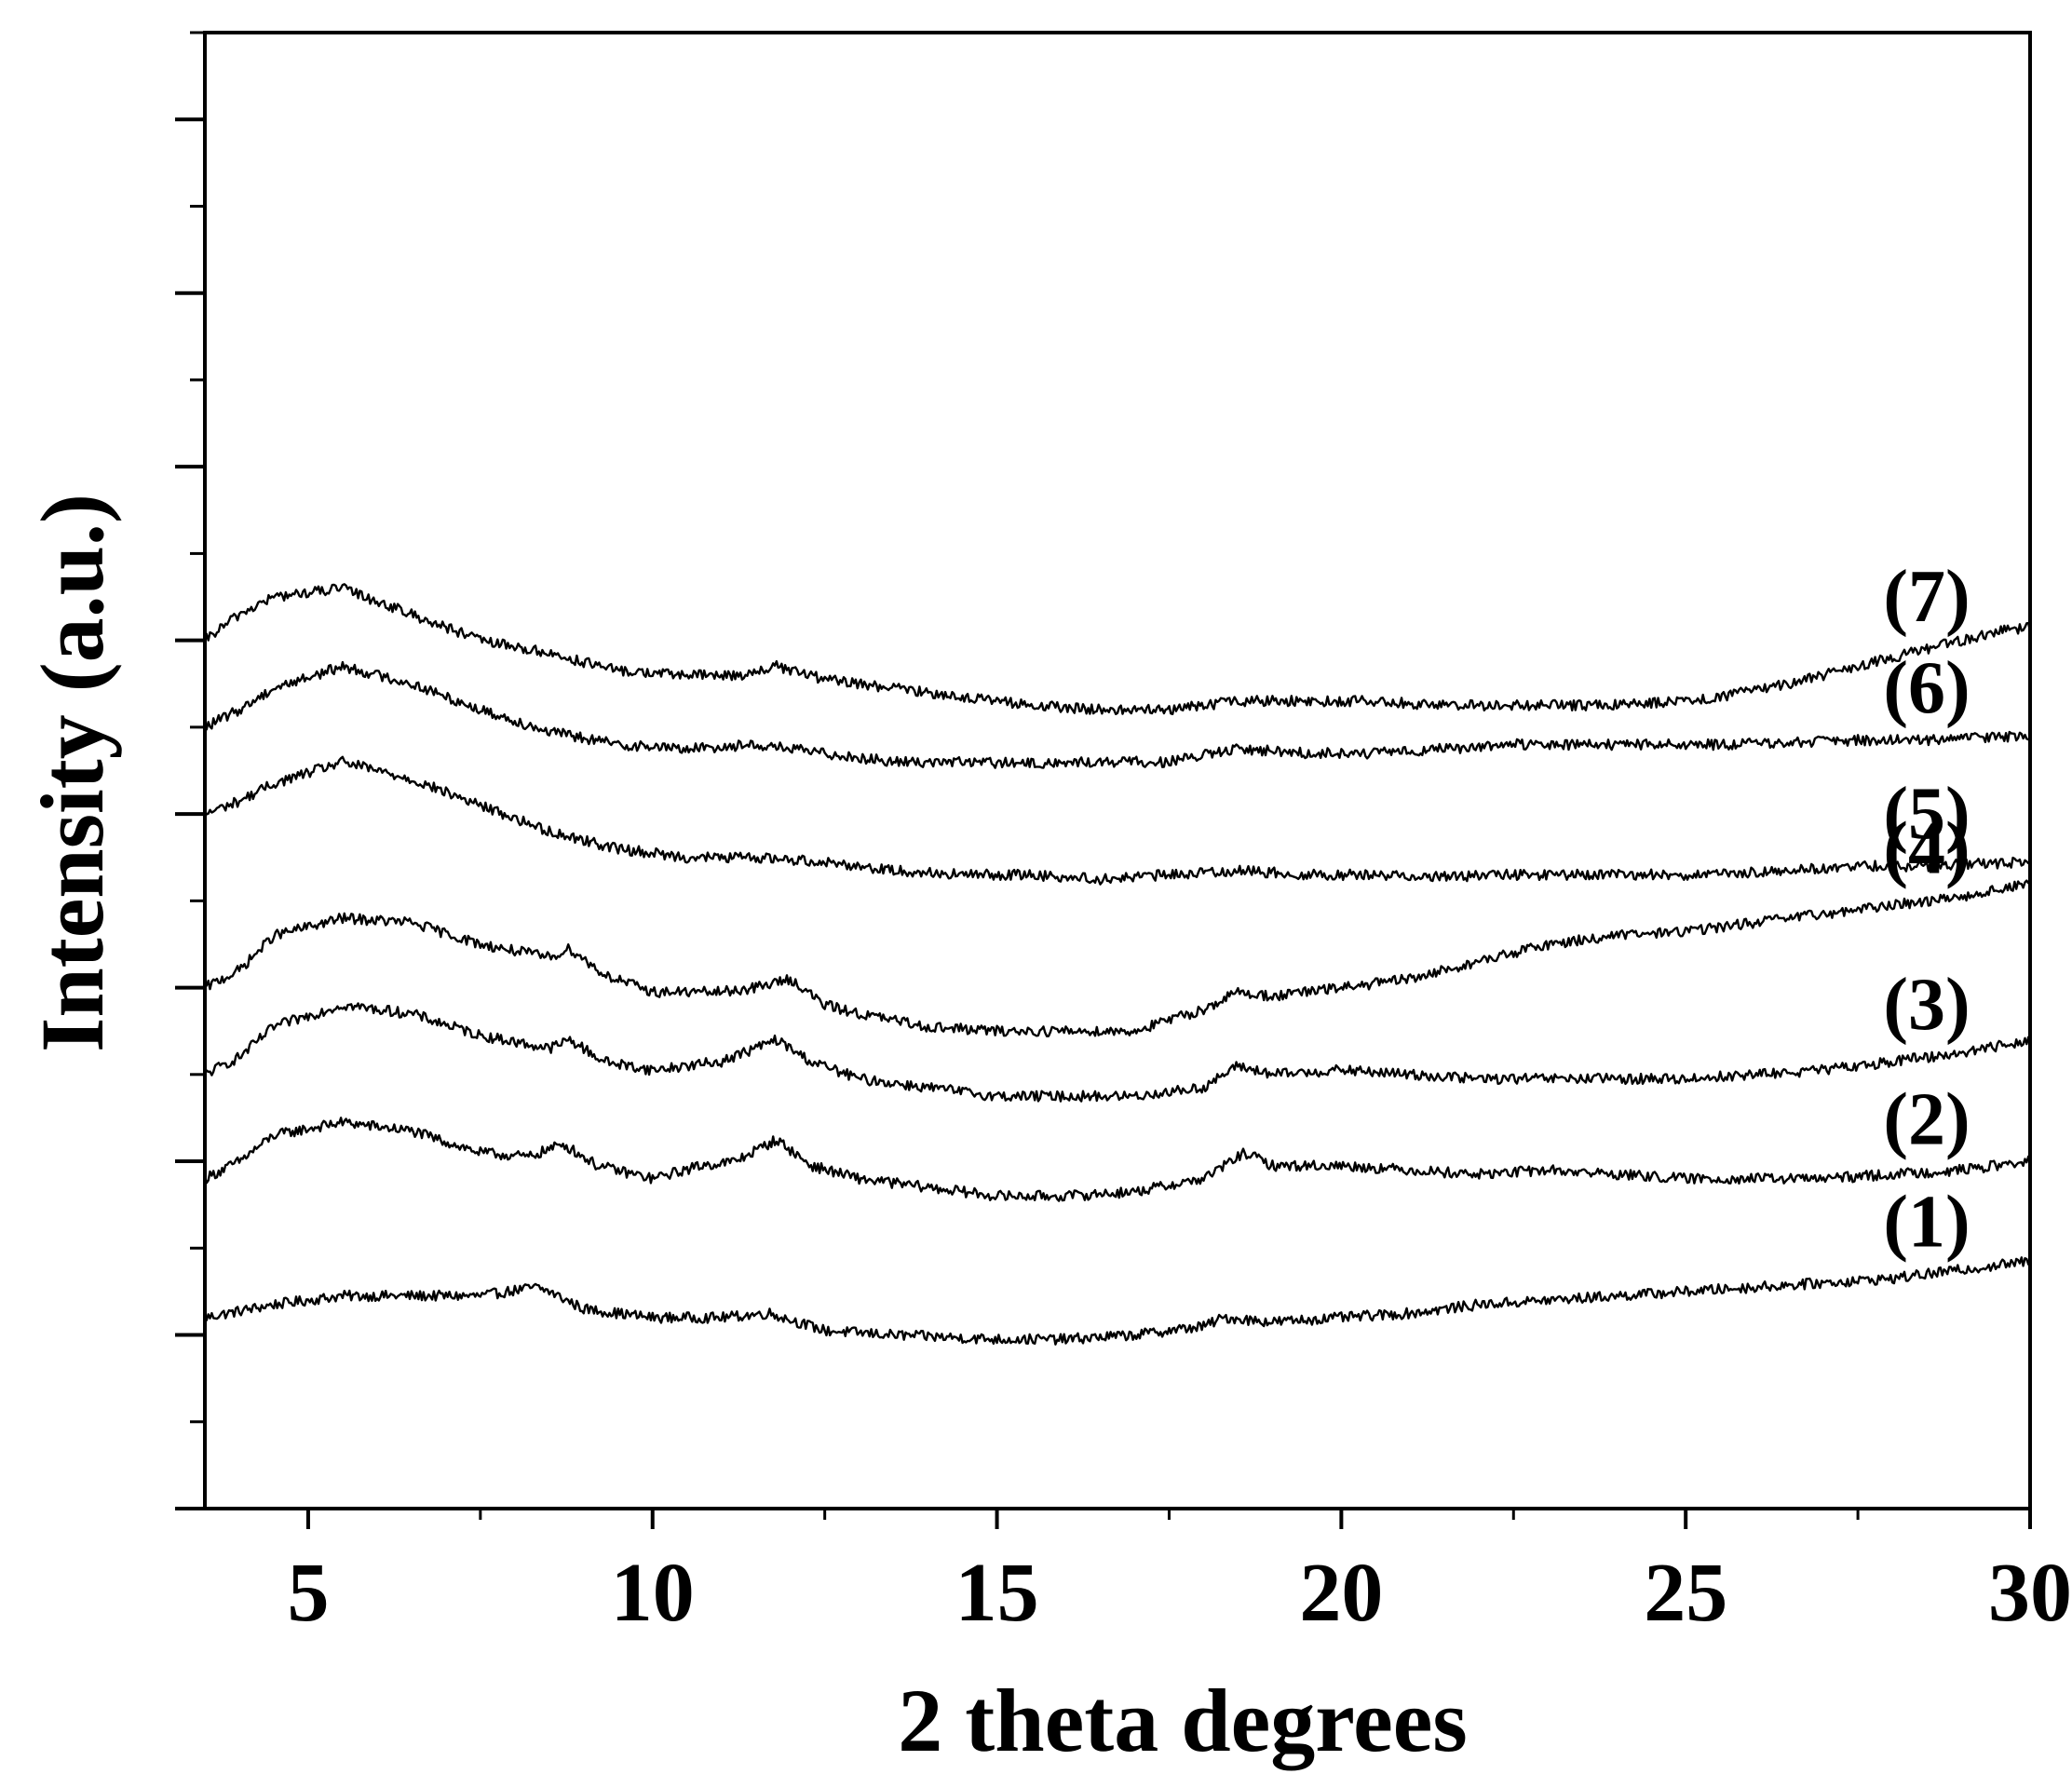  I want to click on x-axis-title: 2 theta degrees, so click(1182, 1720).